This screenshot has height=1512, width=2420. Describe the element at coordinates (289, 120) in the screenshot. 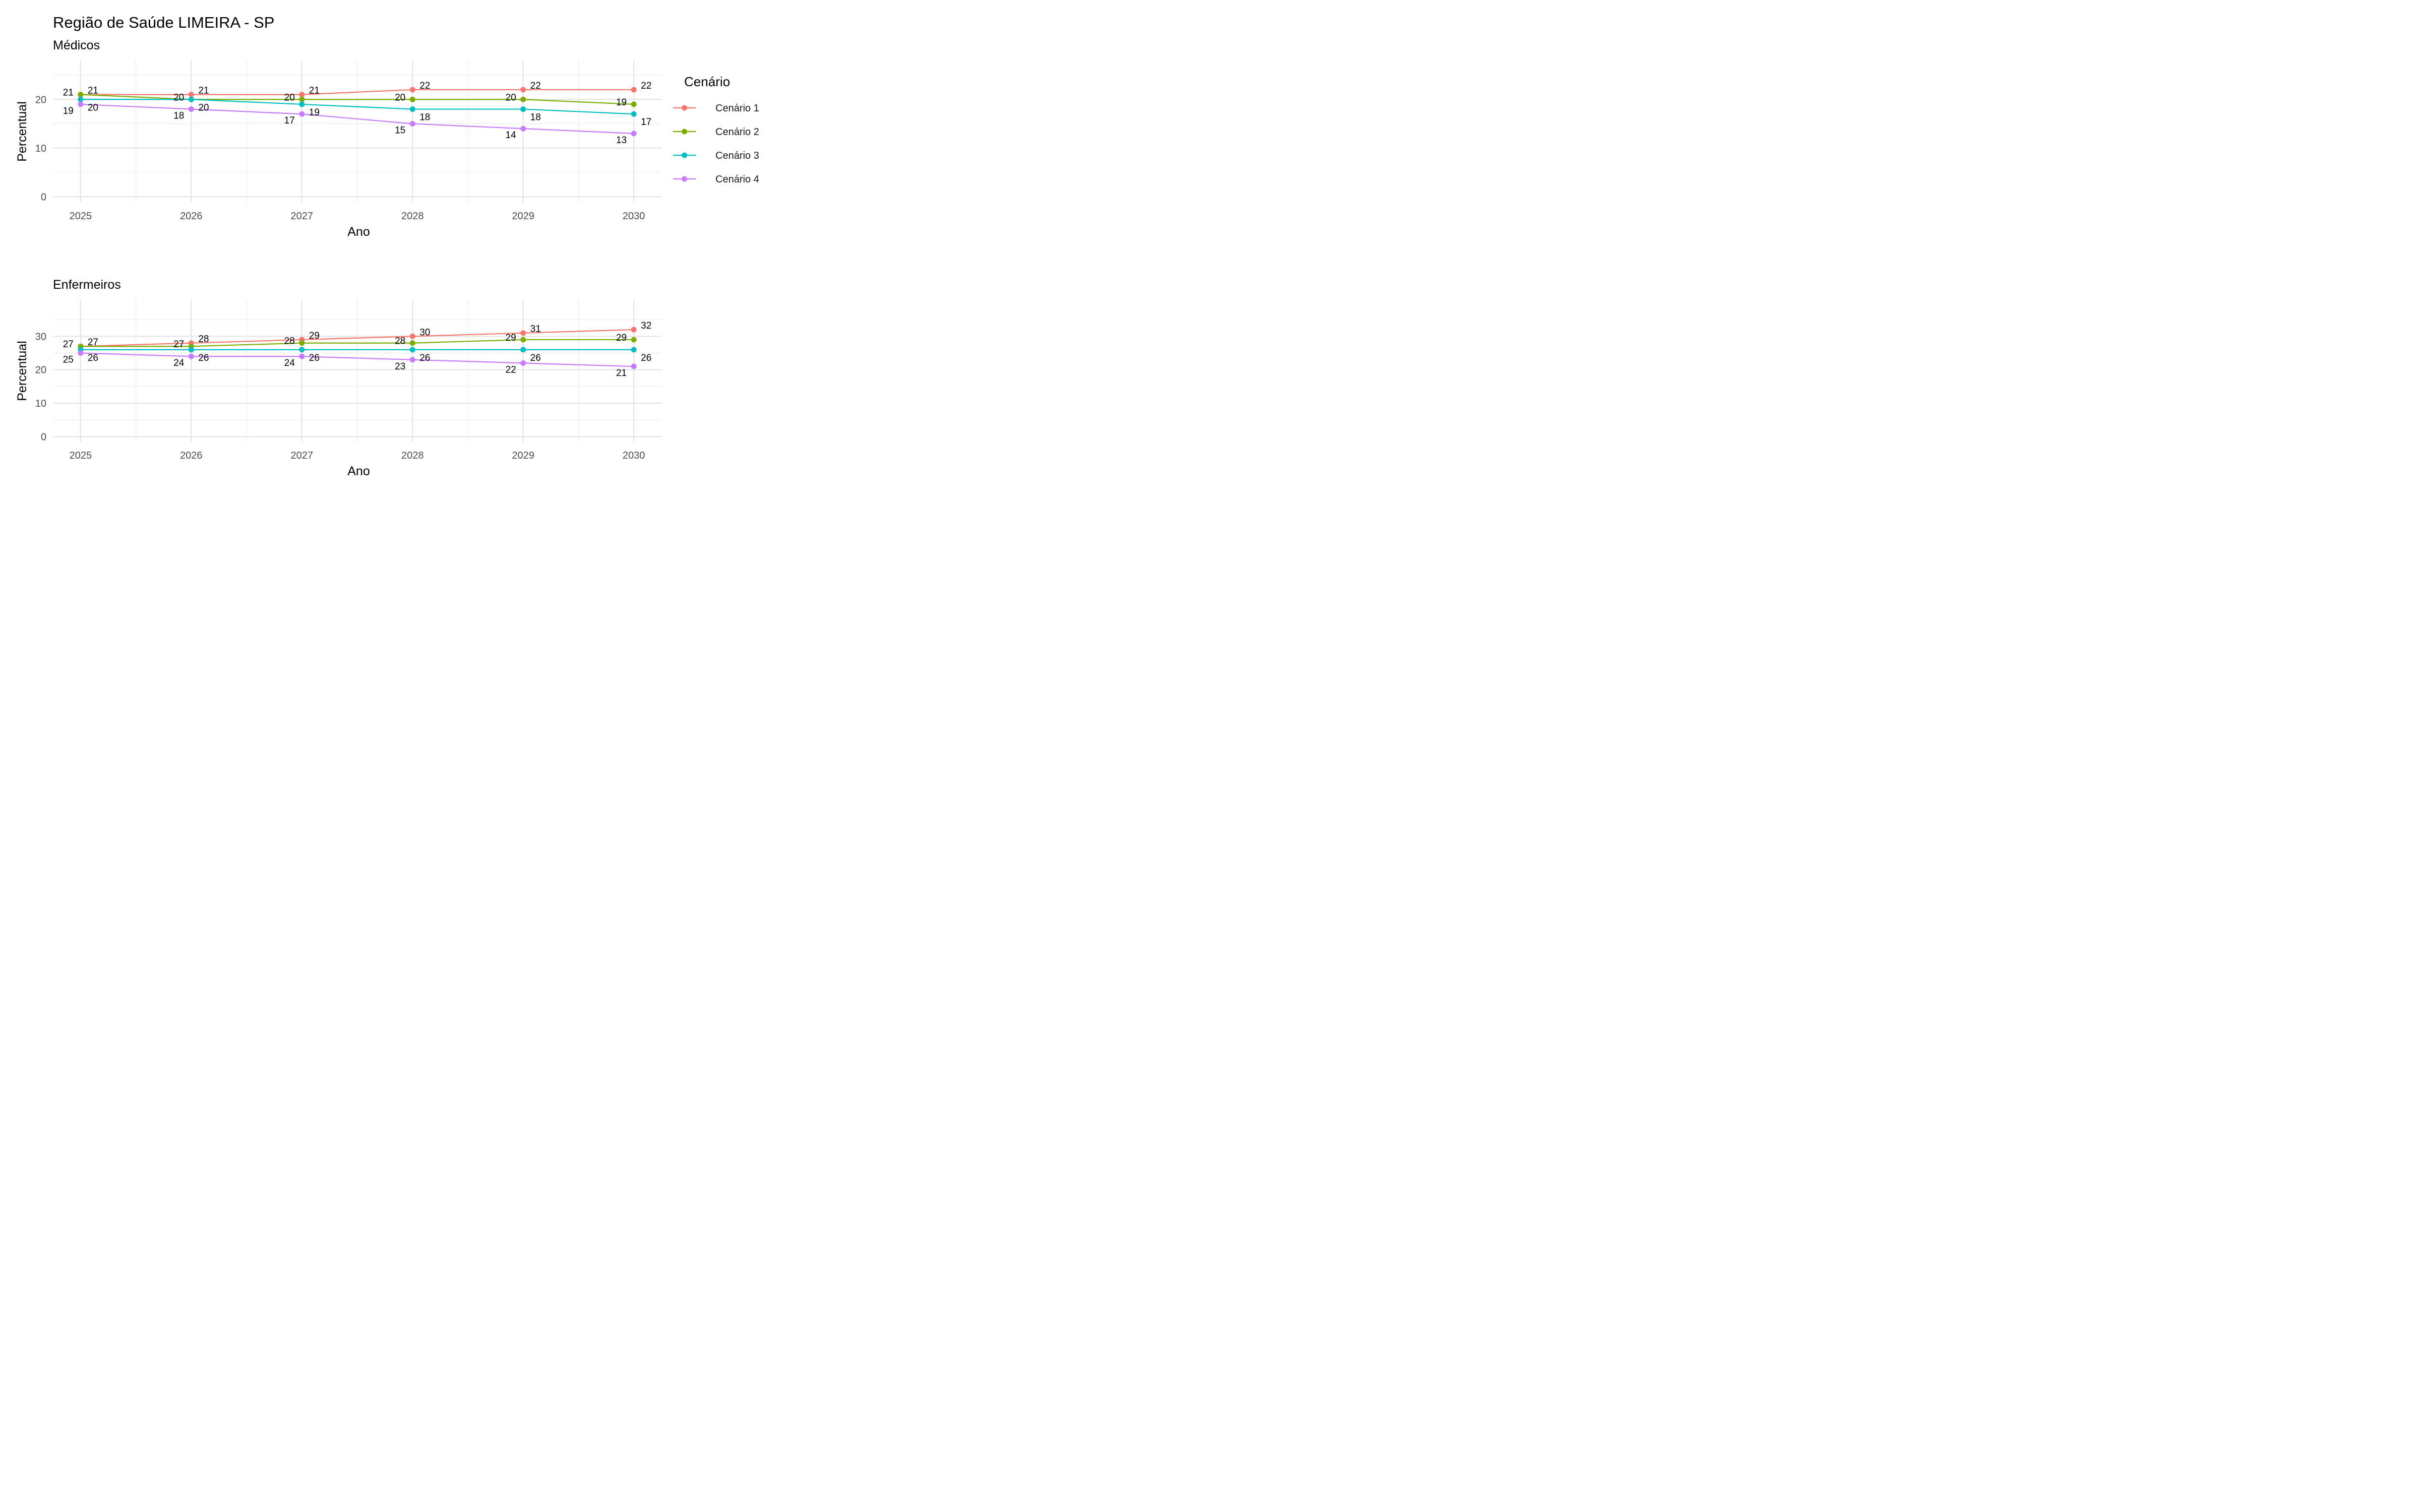

I see `data-label: 17` at that location.